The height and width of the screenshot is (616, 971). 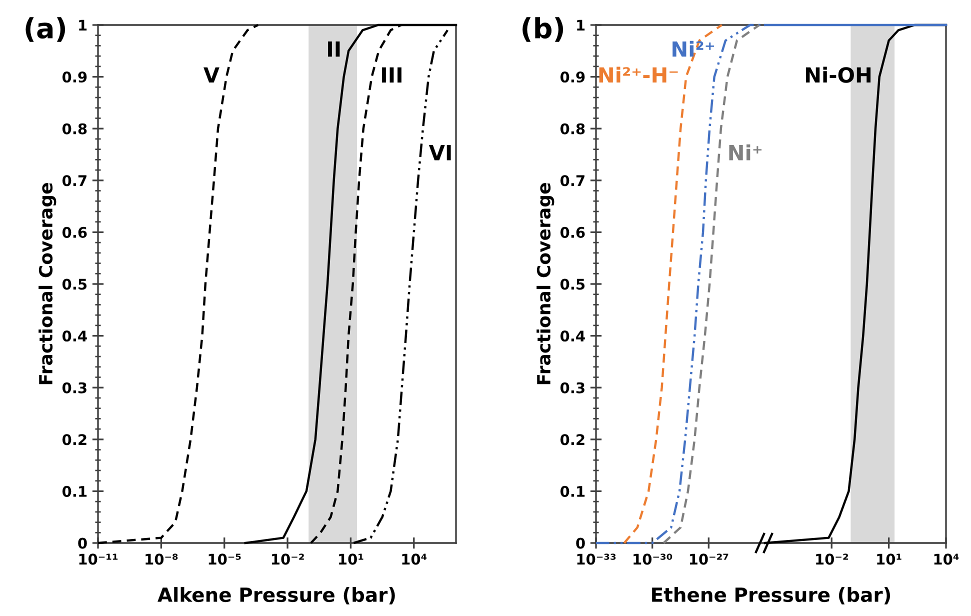 I want to click on x-tick-label: 10⁻³³, so click(x=596, y=559).